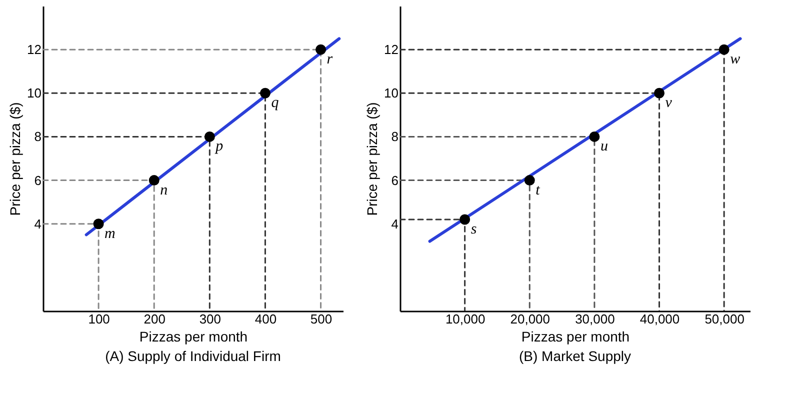  I want to click on annotation: n, so click(164, 190).